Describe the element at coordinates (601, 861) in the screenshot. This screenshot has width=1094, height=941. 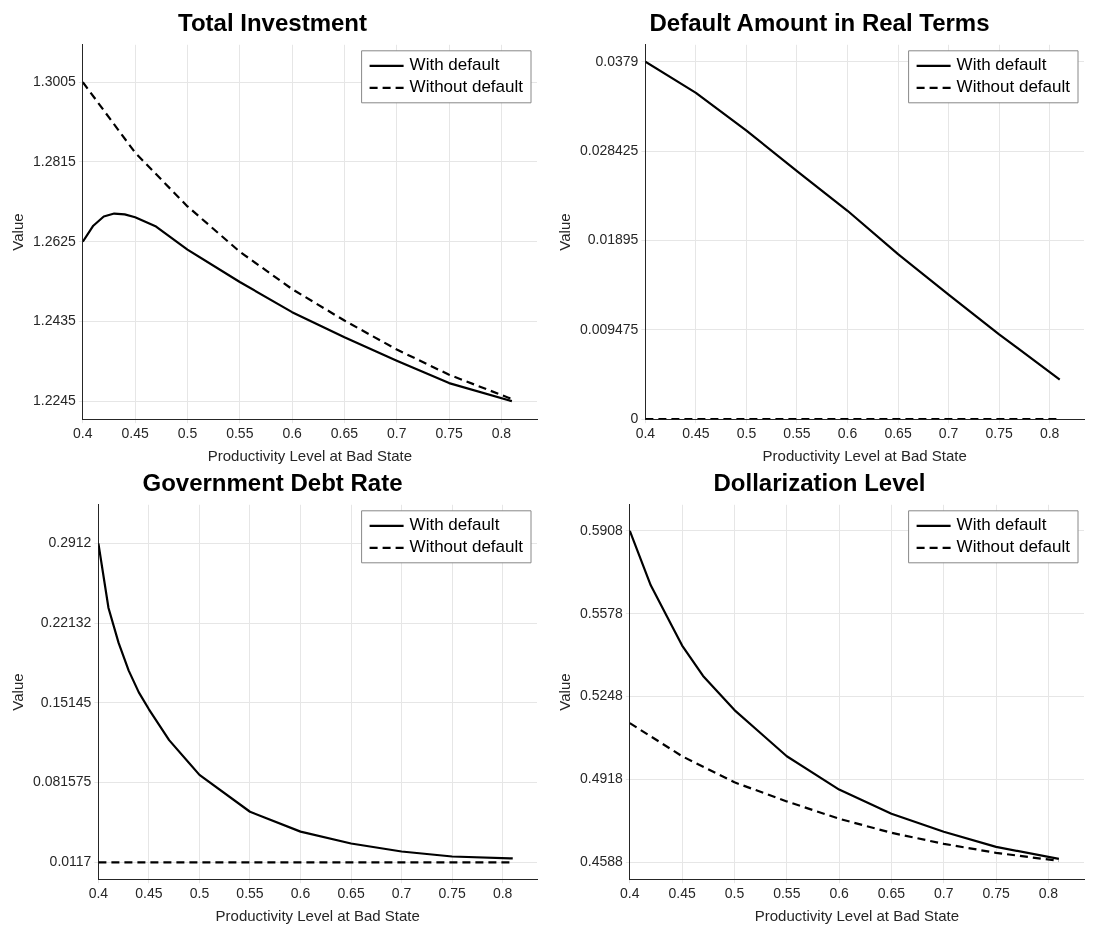
I see `y-tick-label: 0.4588` at that location.